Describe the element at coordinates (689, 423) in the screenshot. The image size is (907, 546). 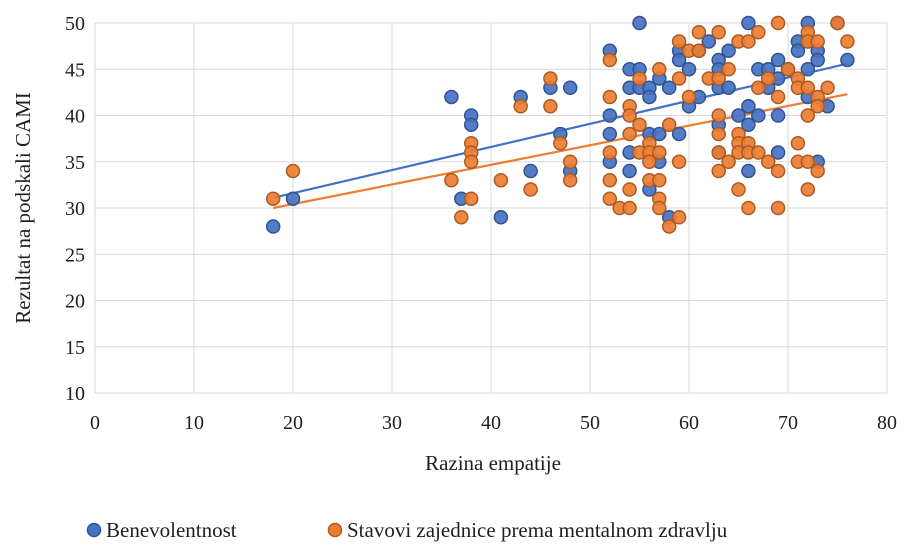
I see `x-tick-label: 60` at that location.